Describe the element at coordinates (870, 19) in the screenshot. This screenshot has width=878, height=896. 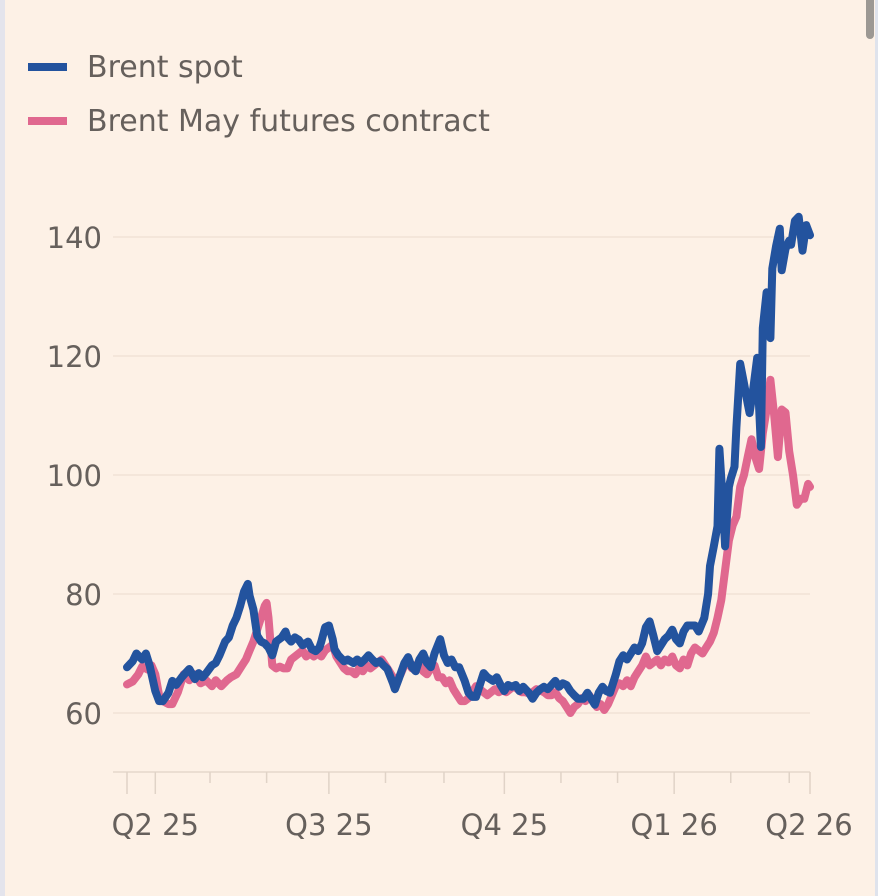
I see `scrollbar-thumb` at that location.